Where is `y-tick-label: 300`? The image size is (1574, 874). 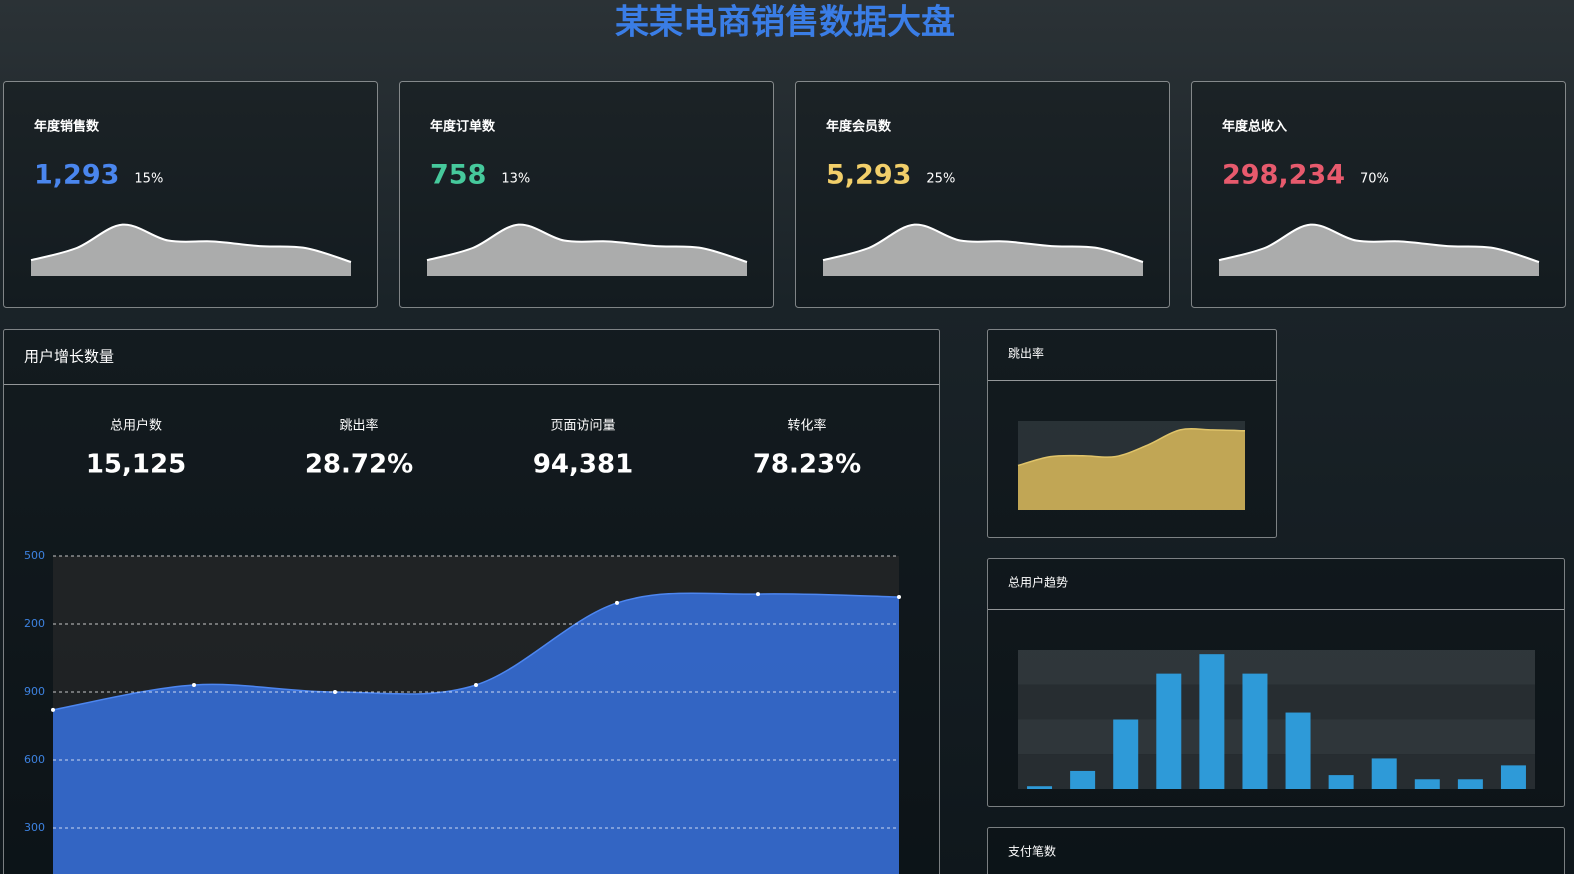
y-tick-label: 300 is located at coordinates (34, 827).